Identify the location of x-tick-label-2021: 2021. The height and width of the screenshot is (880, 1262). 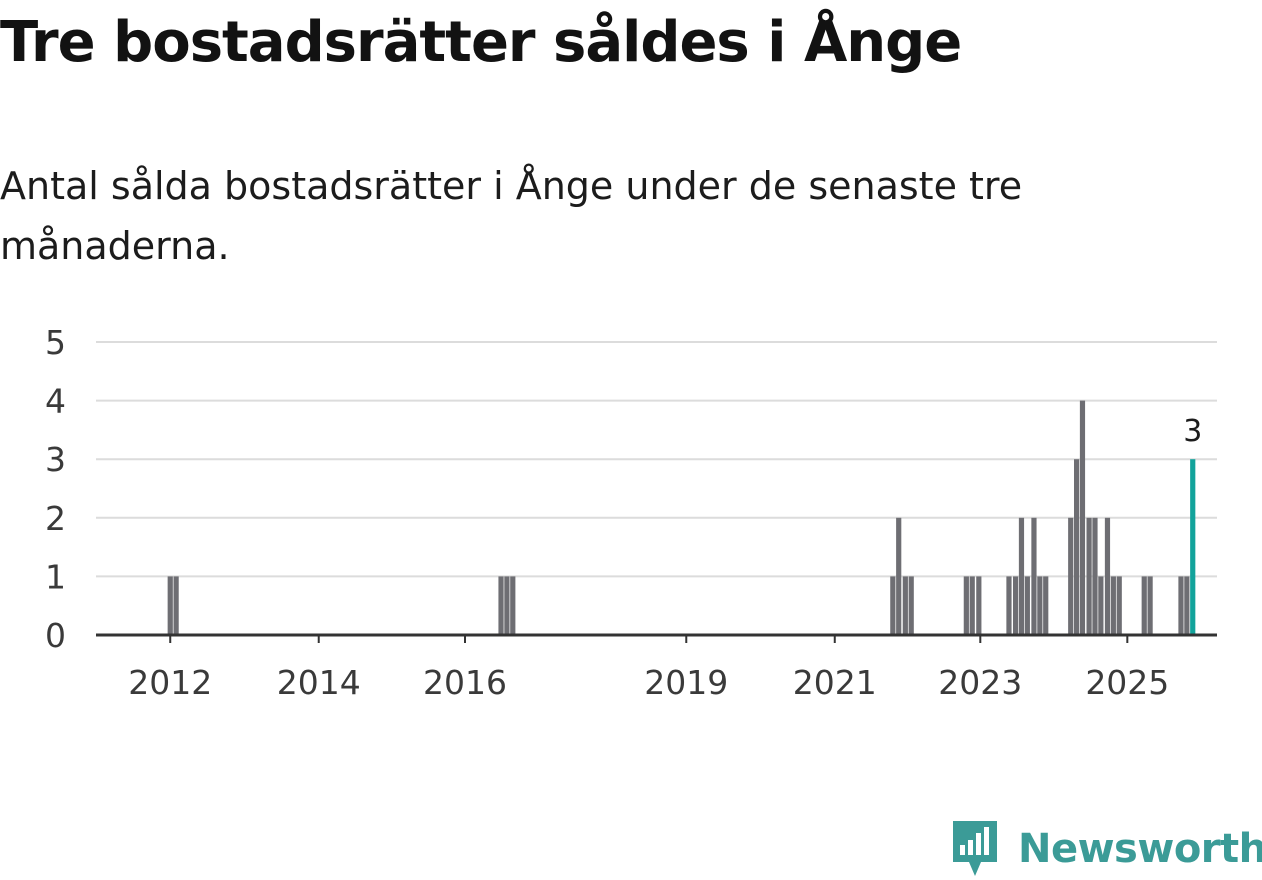
(835, 681).